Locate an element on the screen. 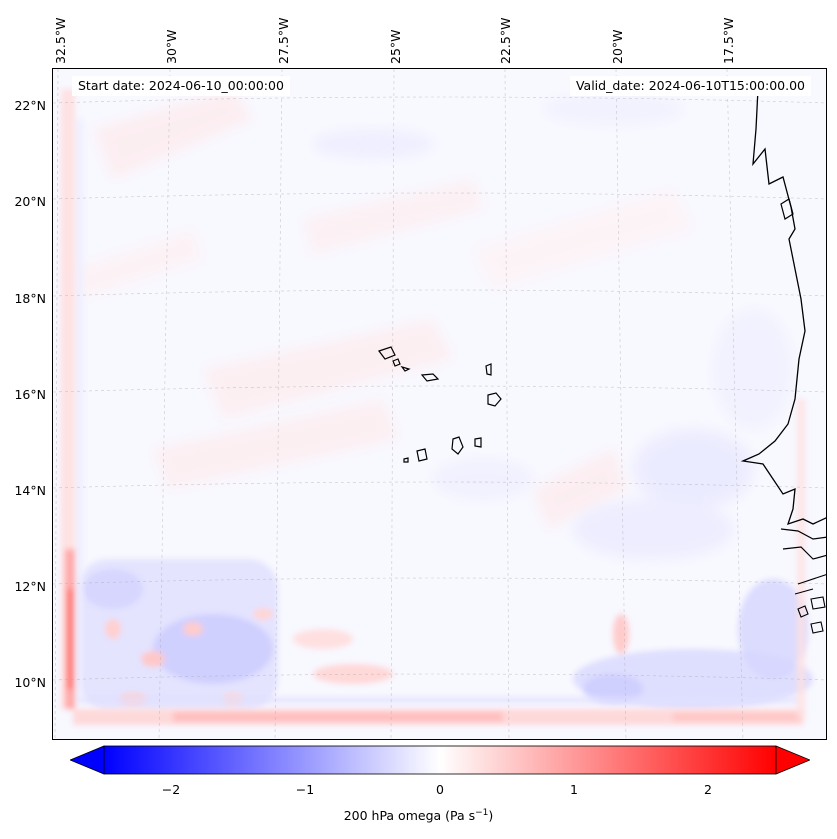 Image resolution: width=837 pixels, height=839 pixels. colorbar is located at coordinates (440, 760).